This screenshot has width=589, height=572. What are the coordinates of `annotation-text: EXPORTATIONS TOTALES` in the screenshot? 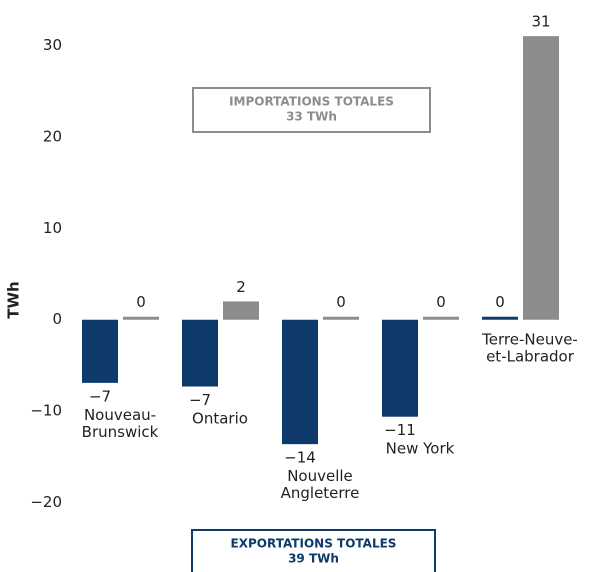 It's located at (314, 544).